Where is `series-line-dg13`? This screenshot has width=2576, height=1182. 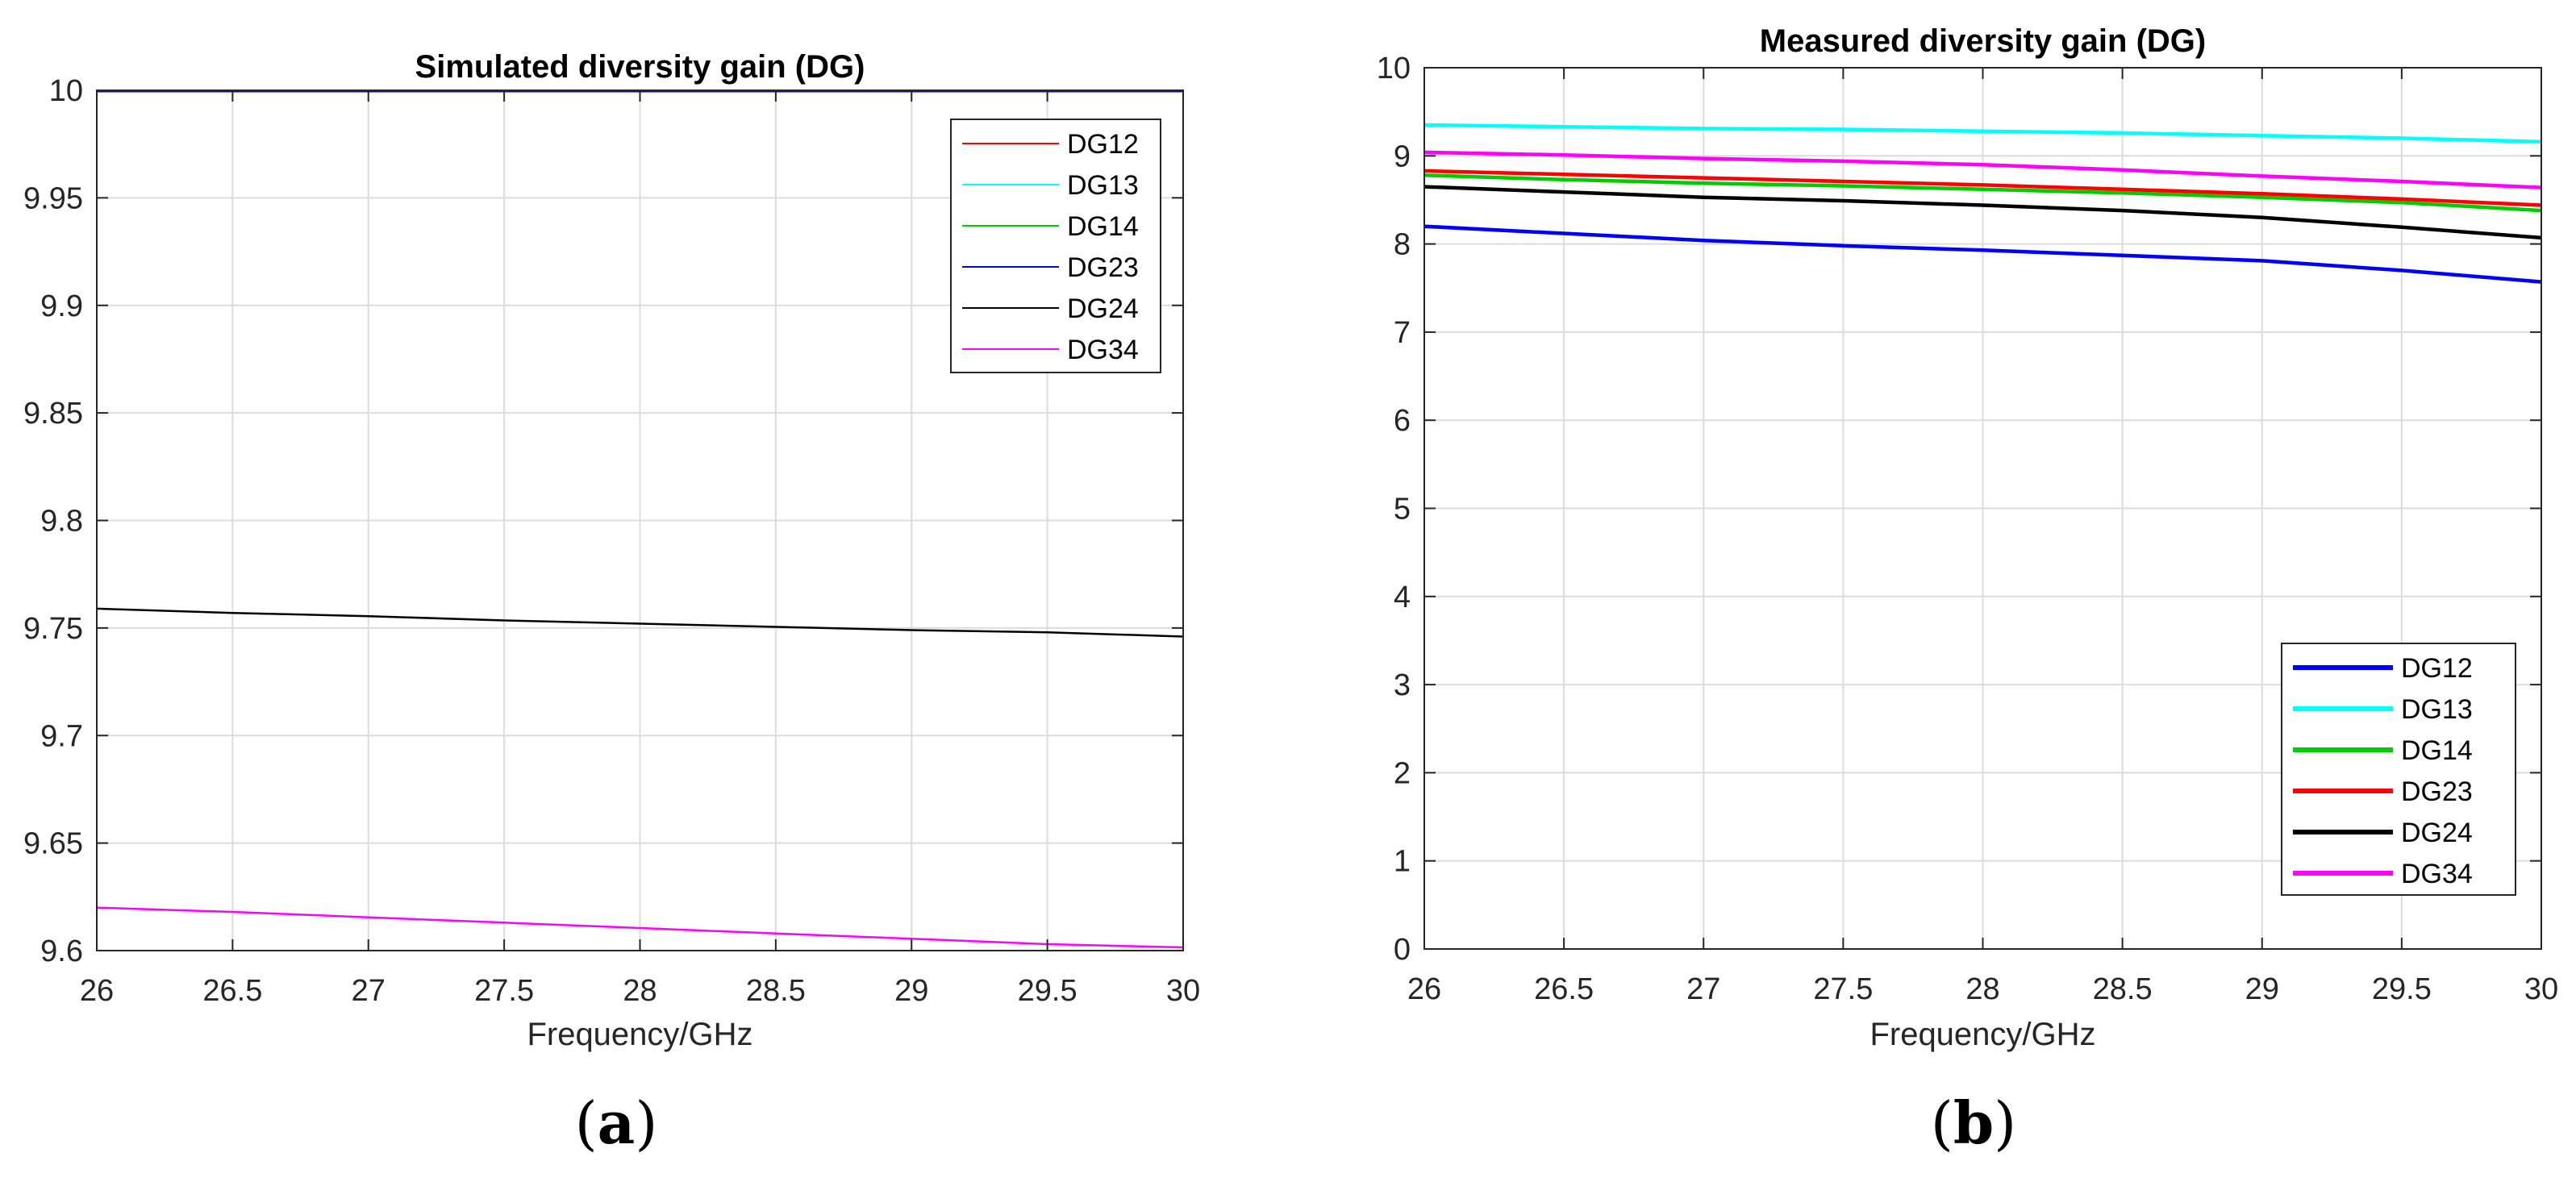 series-line-dg13 is located at coordinates (1982, 133).